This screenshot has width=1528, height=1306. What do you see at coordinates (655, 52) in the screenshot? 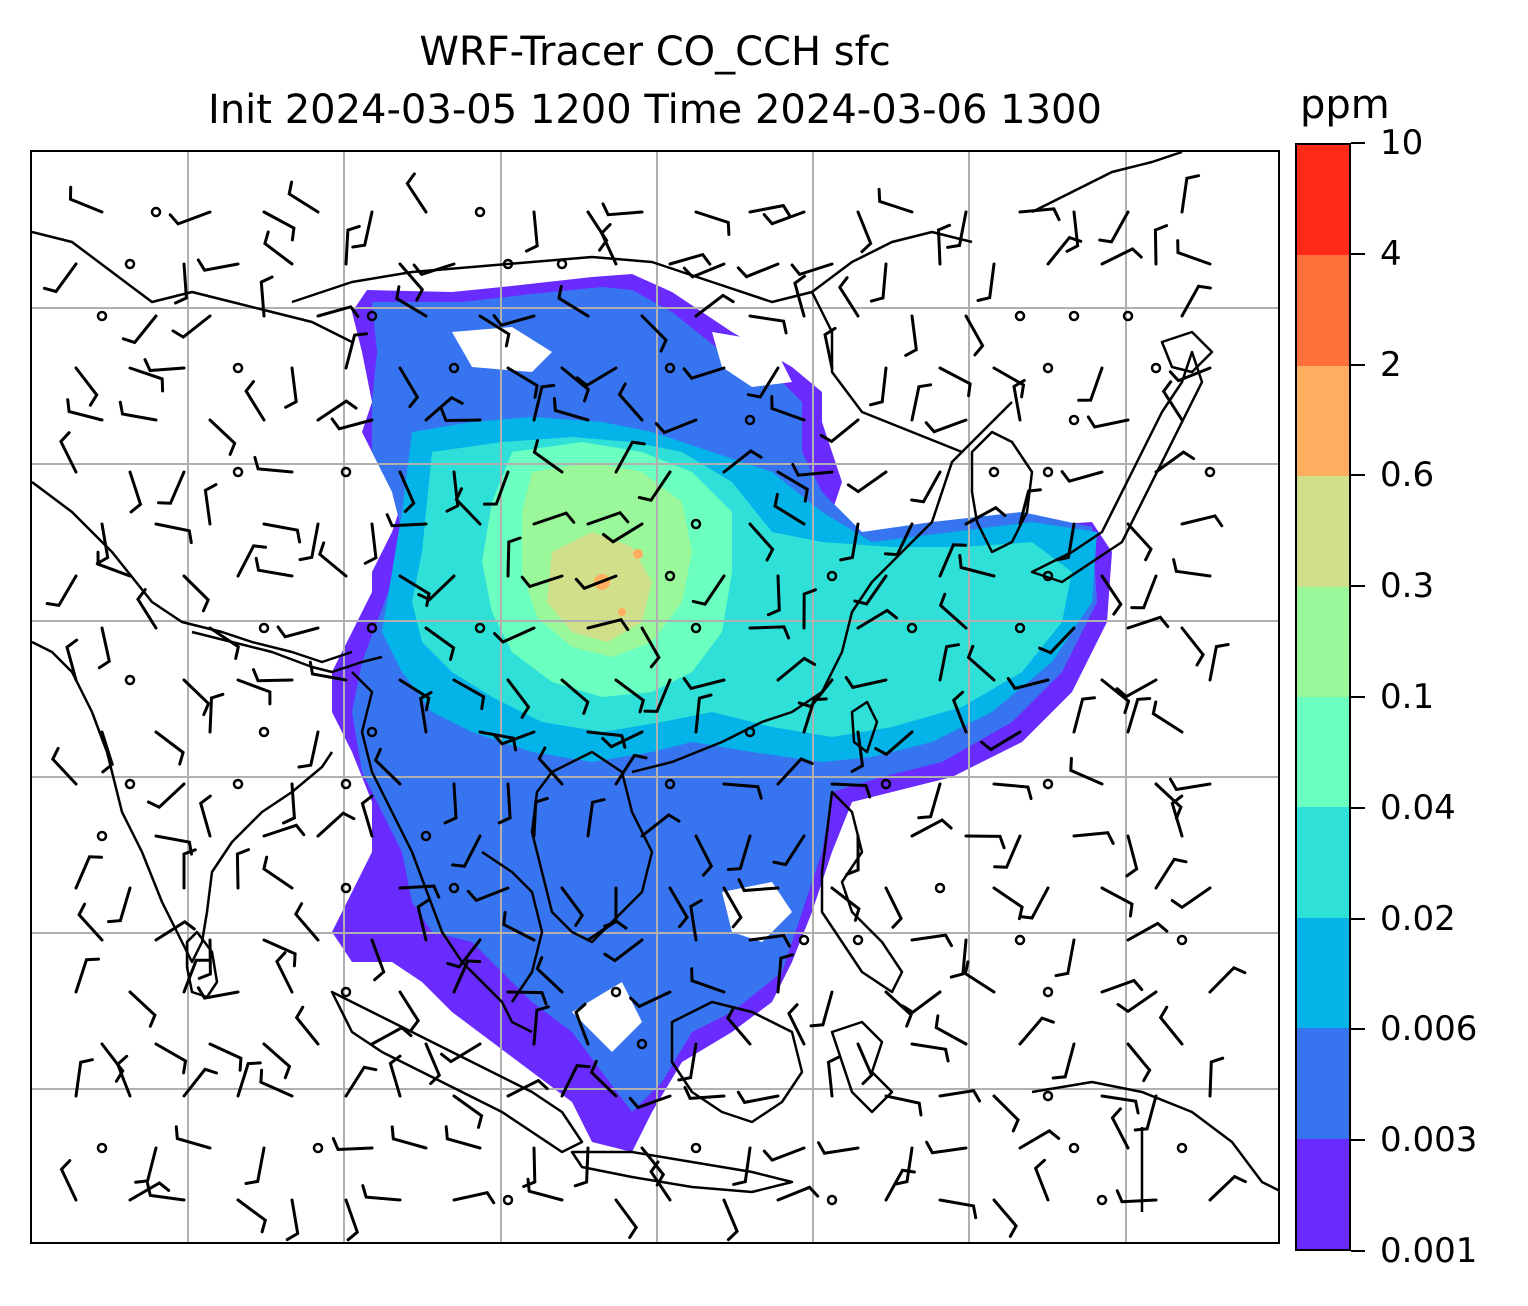
I see `map-title-line1: WRF-Tracer CO_CCH sfc` at bounding box center [655, 52].